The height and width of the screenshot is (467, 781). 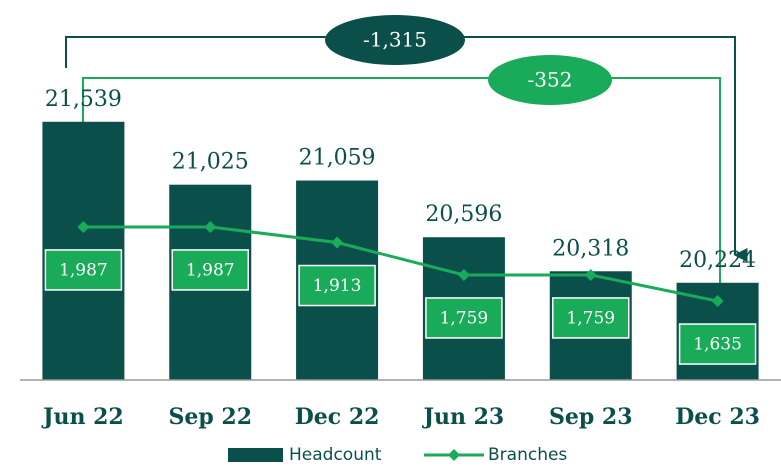 What do you see at coordinates (210, 162) in the screenshot?
I see `bar-label: 21,025` at bounding box center [210, 162].